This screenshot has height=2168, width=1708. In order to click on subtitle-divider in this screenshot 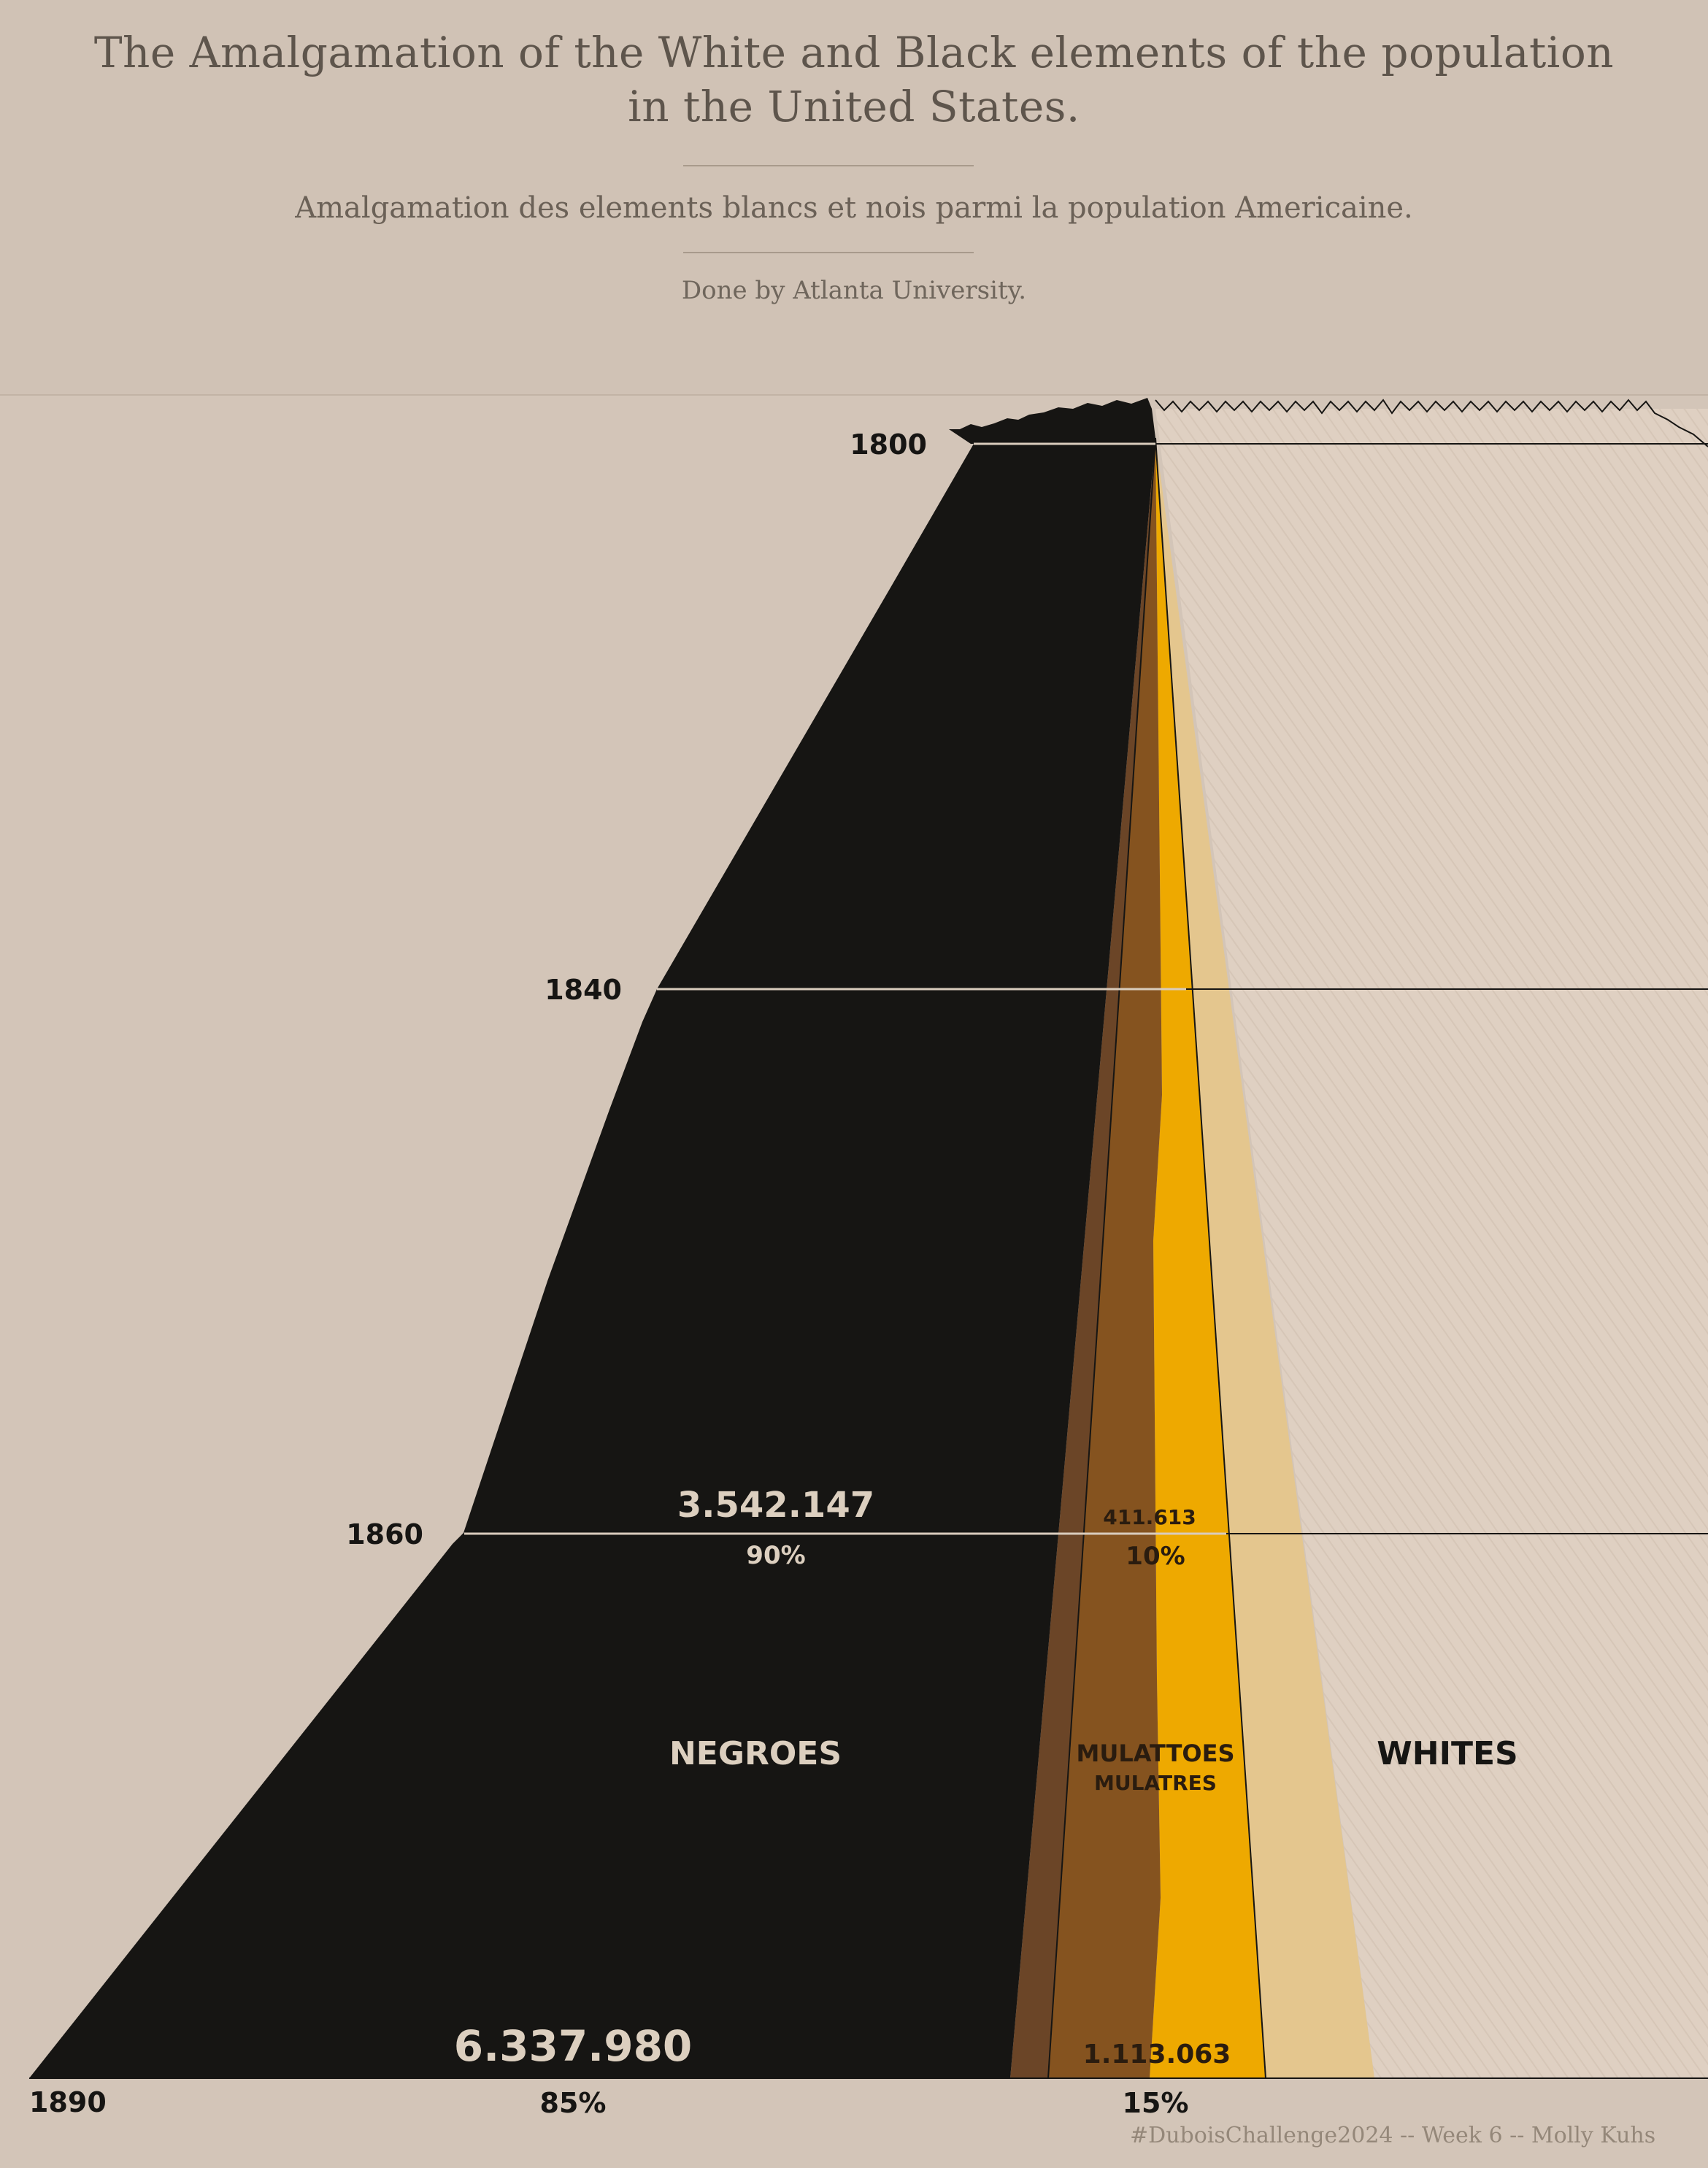, I will do `click(828, 252)`.